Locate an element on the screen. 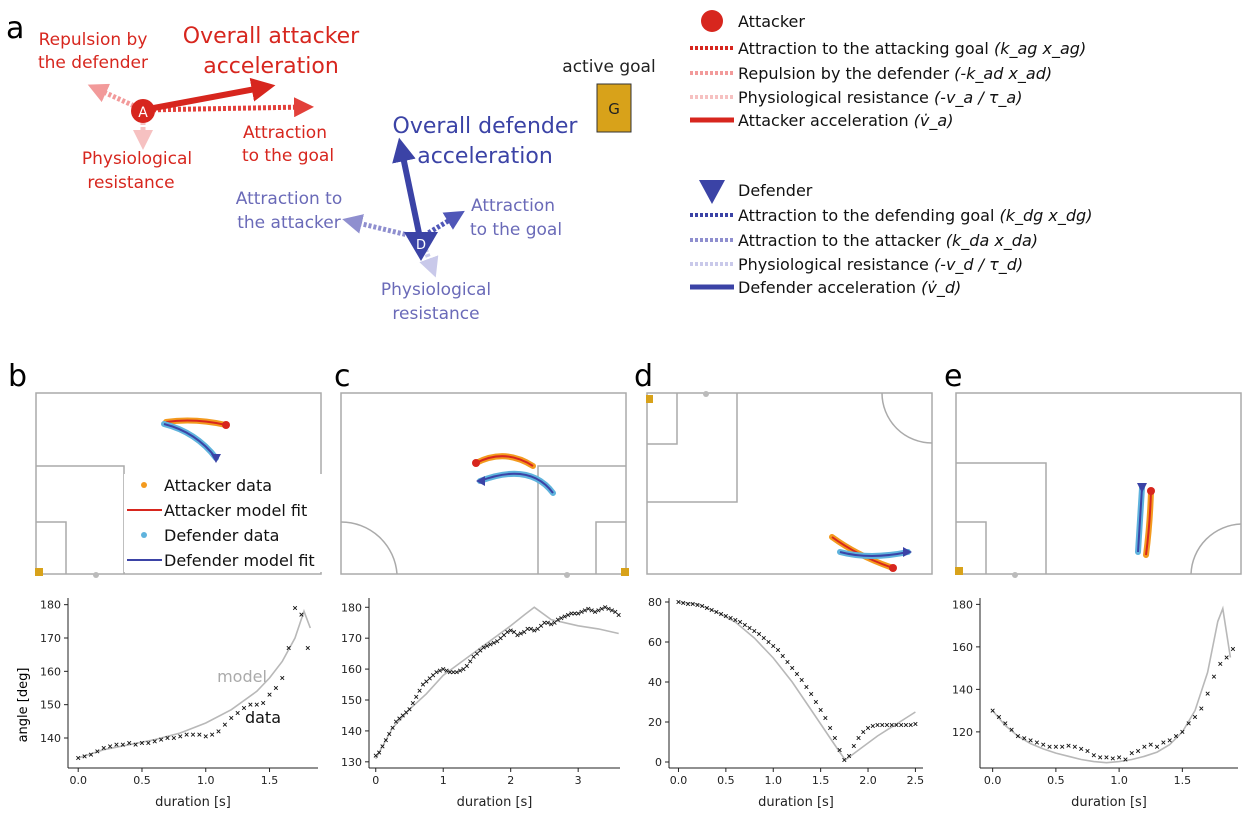 The height and width of the screenshot is (814, 1247). attacker-marker-letter: A is located at coordinates (143, 113).